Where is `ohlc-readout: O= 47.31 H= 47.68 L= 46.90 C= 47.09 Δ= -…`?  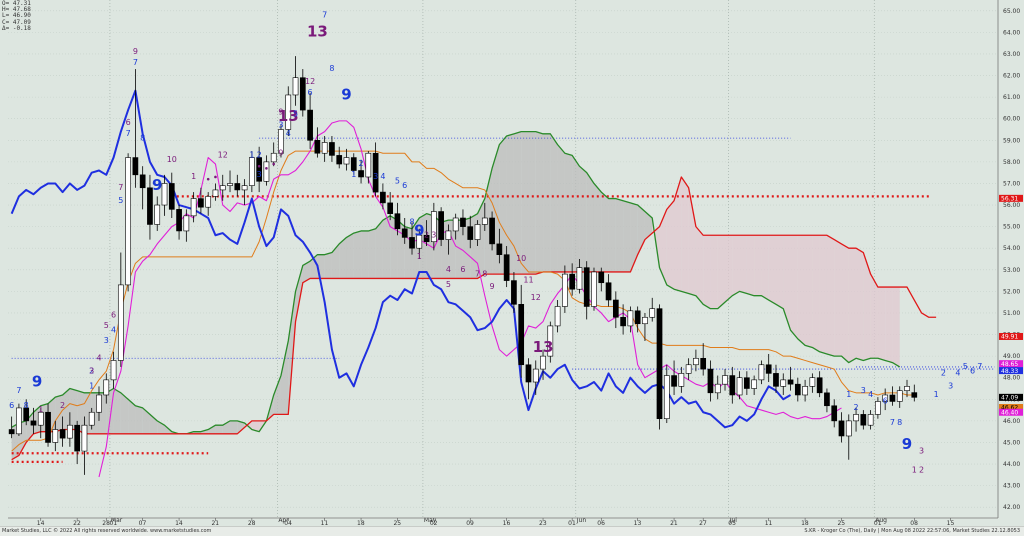 ohlc-readout: O= 47.31 H= 47.68 L= 46.90 C= 47.09 Δ= -… is located at coordinates (16, 16).